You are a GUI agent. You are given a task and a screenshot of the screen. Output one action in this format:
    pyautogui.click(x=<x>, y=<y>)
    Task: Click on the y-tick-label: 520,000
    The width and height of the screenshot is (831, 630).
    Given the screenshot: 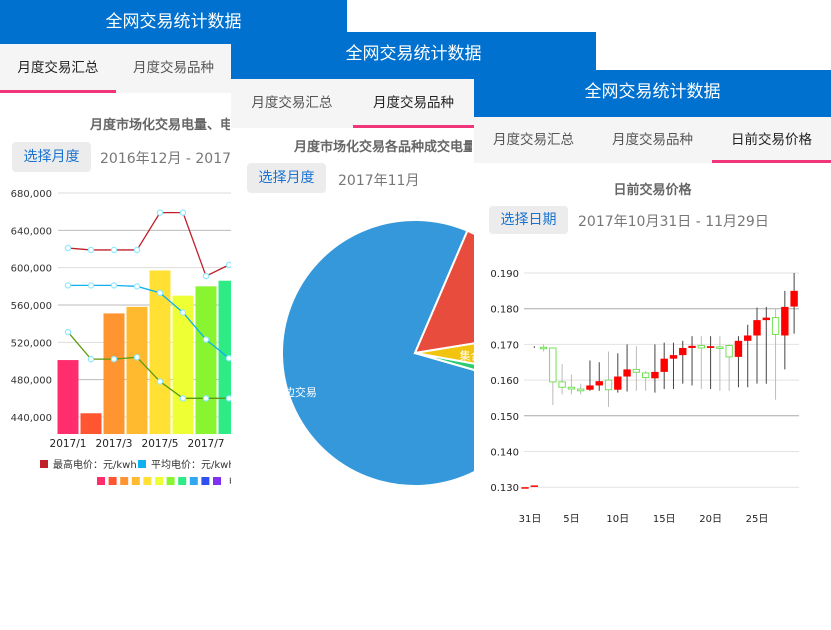 What is the action you would take?
    pyautogui.click(x=31, y=343)
    